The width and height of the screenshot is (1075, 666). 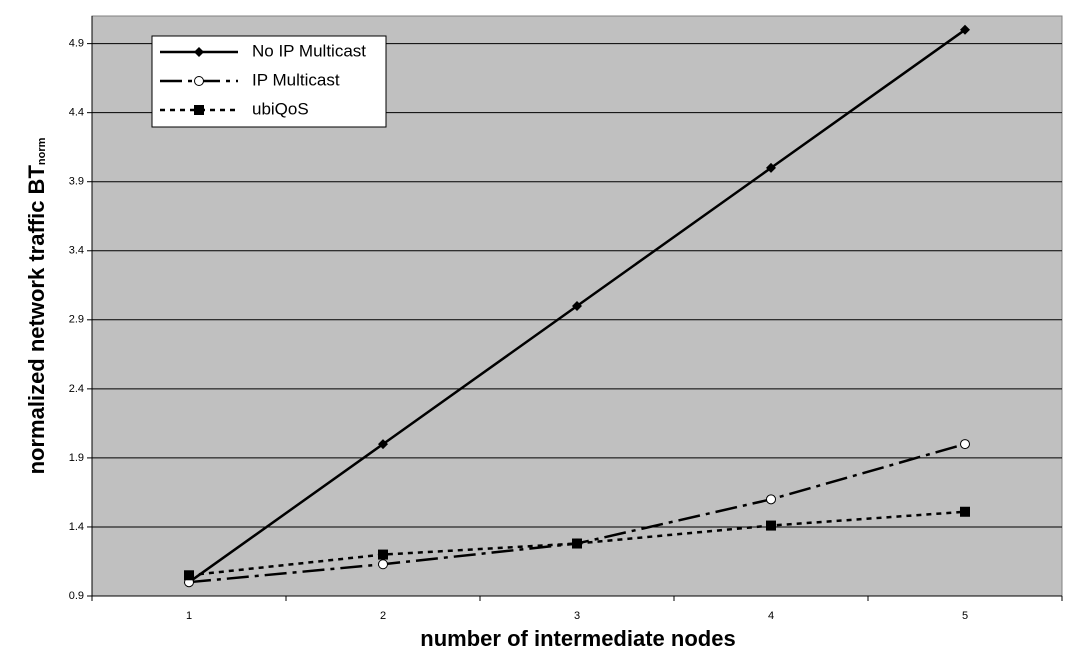 I want to click on y-tick-label: 1.4, so click(x=76, y=527).